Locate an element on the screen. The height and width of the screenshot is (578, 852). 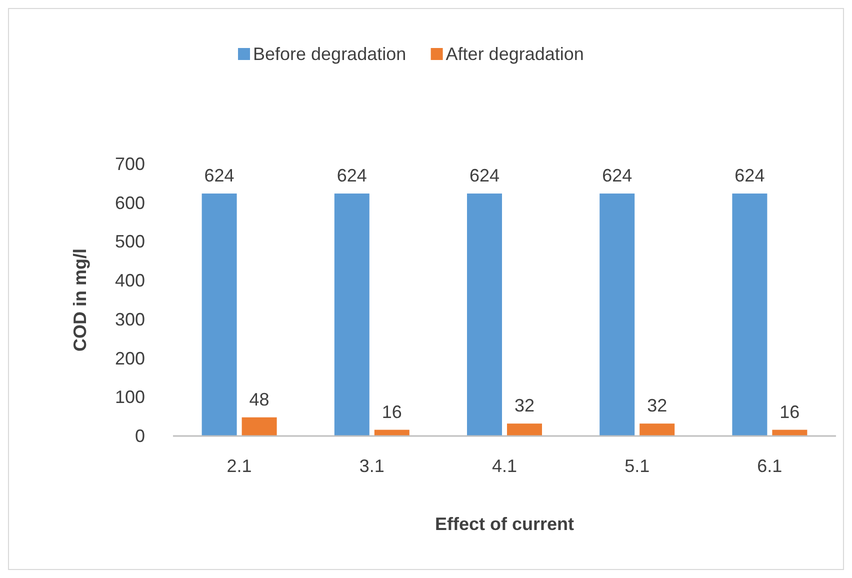
x-tick-label: 4.1 is located at coordinates (505, 466).